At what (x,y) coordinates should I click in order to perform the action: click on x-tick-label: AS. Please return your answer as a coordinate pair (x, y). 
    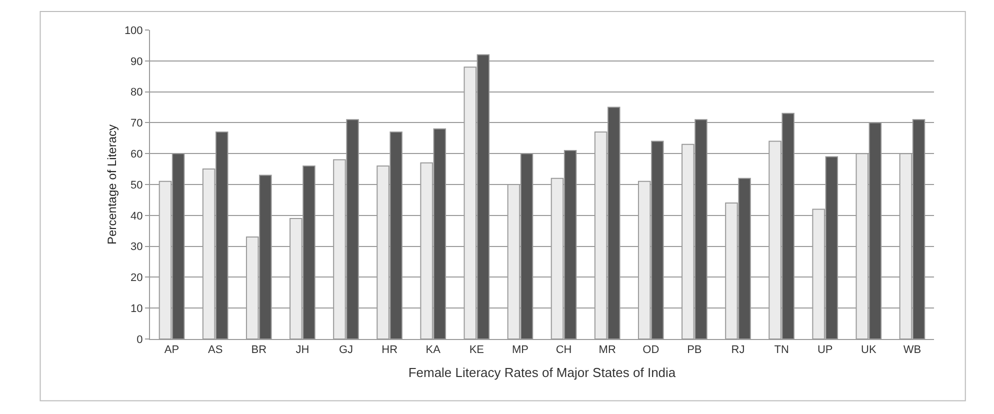
    Looking at the image, I should click on (215, 350).